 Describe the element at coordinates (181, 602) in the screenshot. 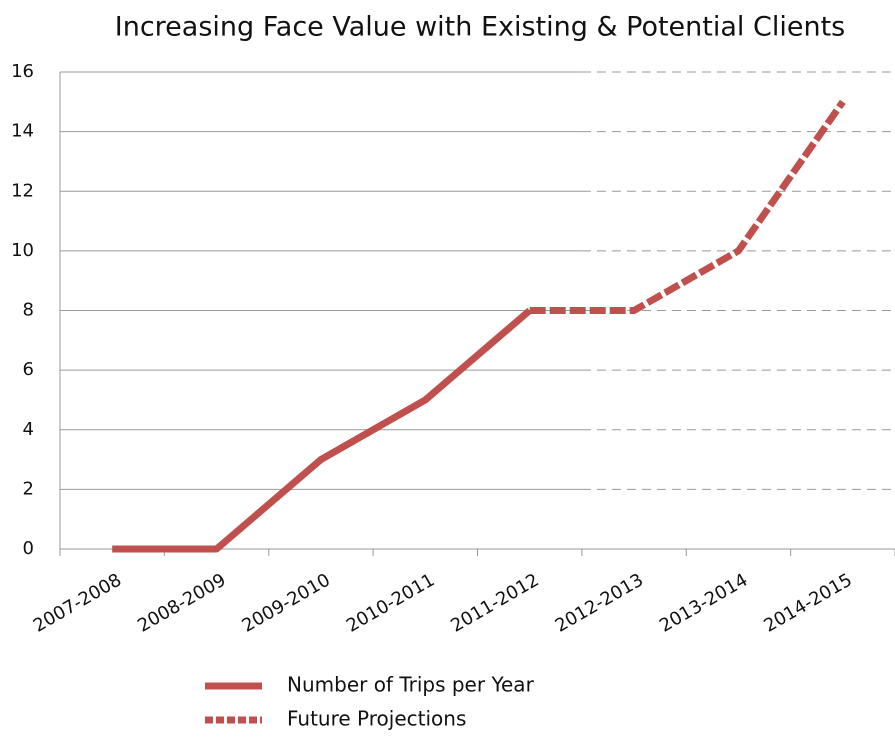

I see `x-tick-label: 2008-2009` at that location.